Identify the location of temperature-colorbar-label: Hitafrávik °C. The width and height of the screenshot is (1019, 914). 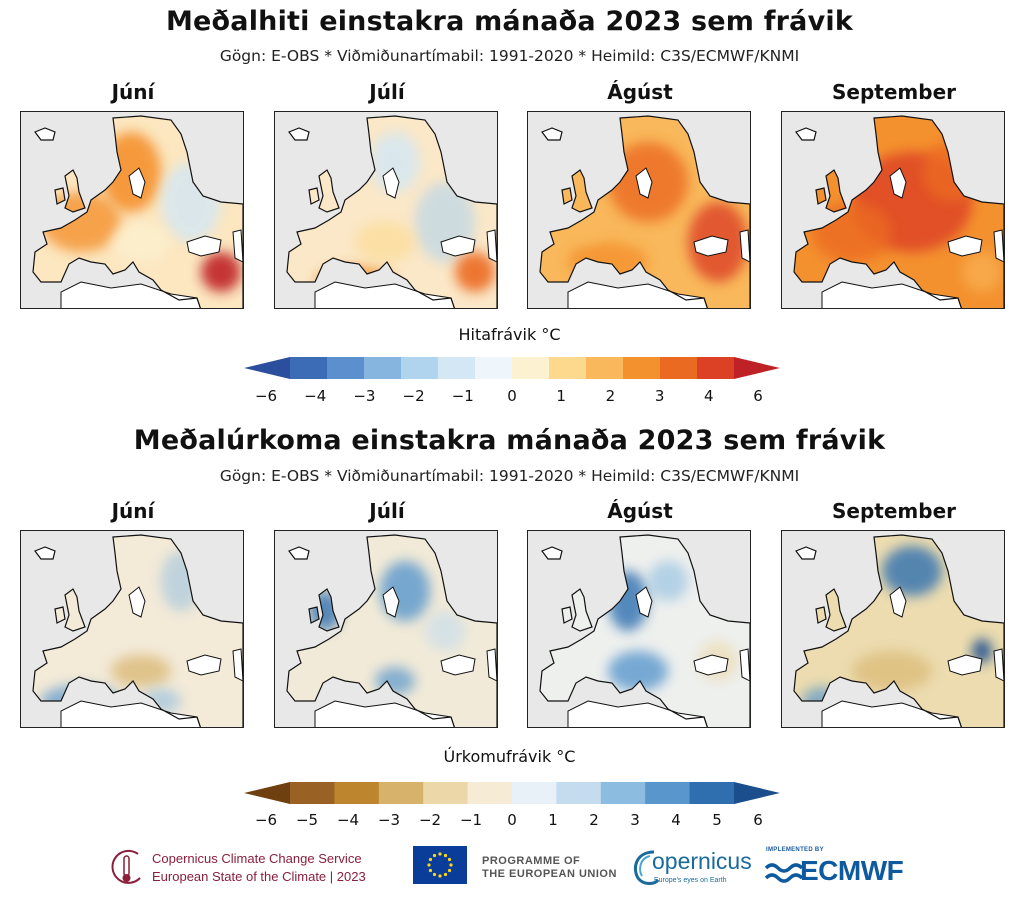
(509, 334).